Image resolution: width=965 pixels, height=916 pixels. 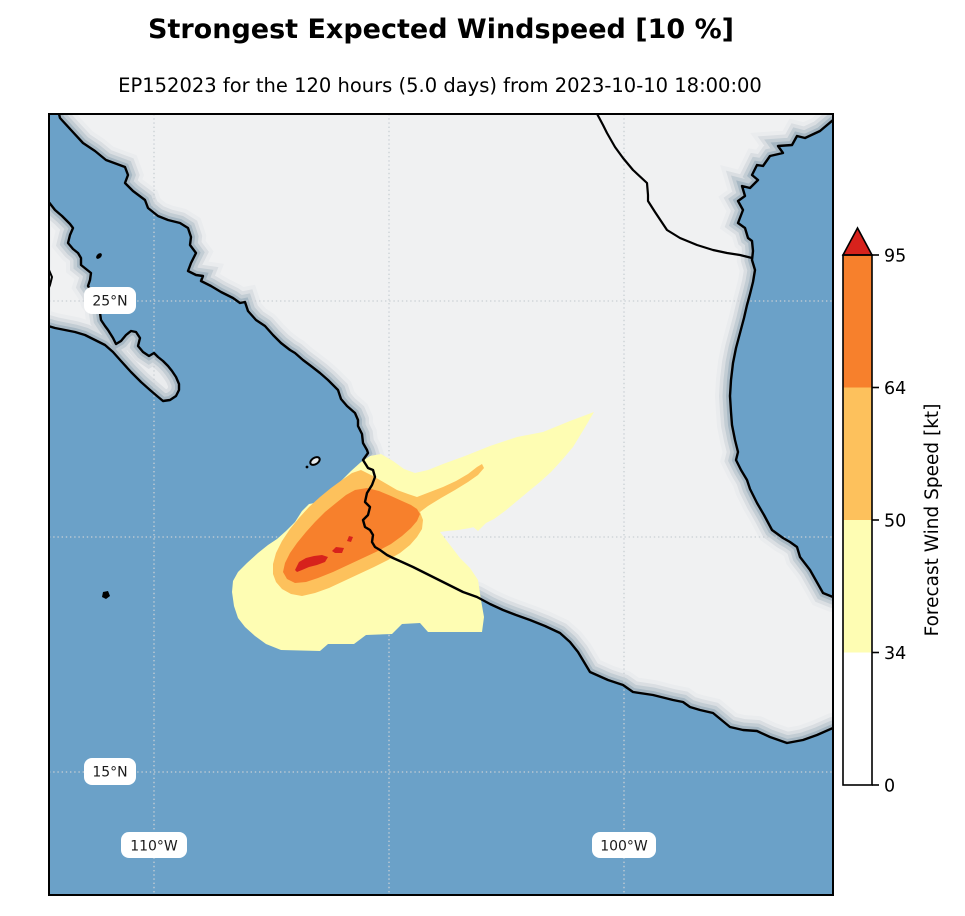 I want to click on wind-band-95kt, so click(x=324, y=554).